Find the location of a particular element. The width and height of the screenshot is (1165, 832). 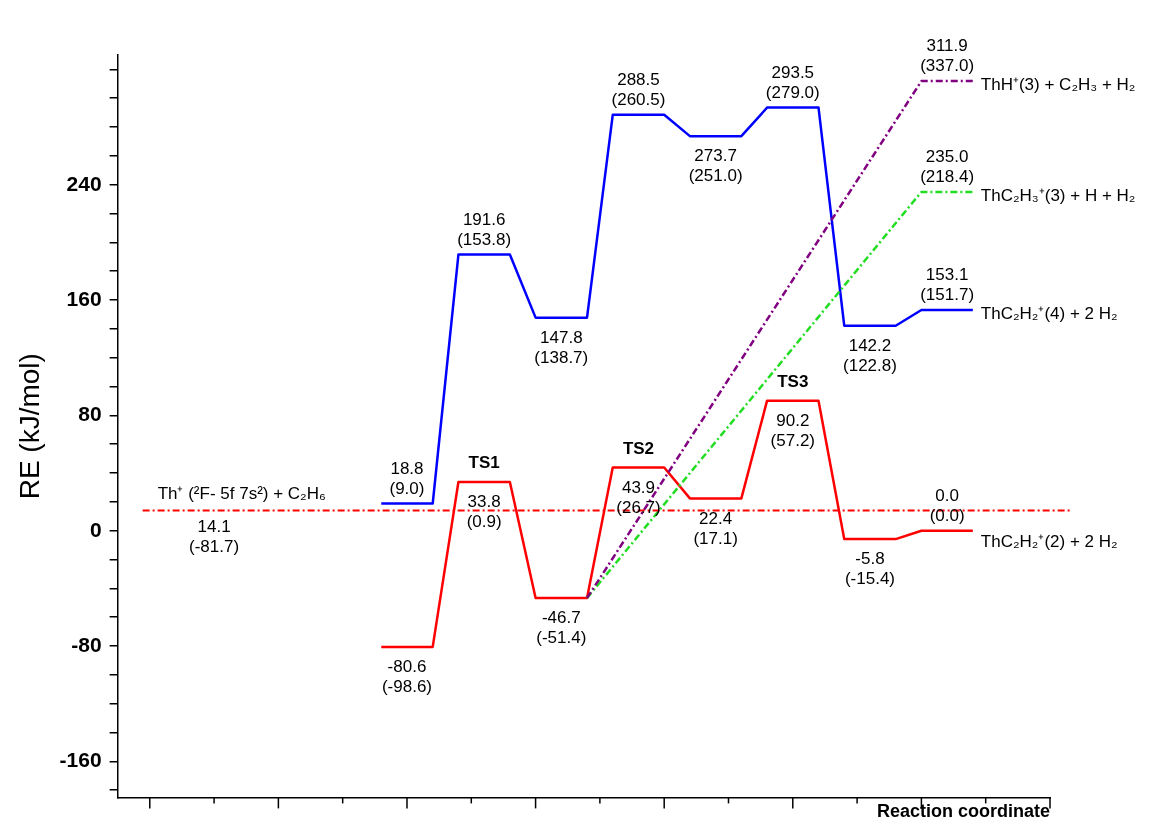

annotation: TS1 is located at coordinates (484, 463).